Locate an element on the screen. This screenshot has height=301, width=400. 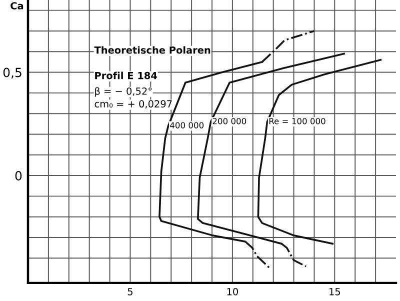
x-tick-label: 10 is located at coordinates (232, 292).